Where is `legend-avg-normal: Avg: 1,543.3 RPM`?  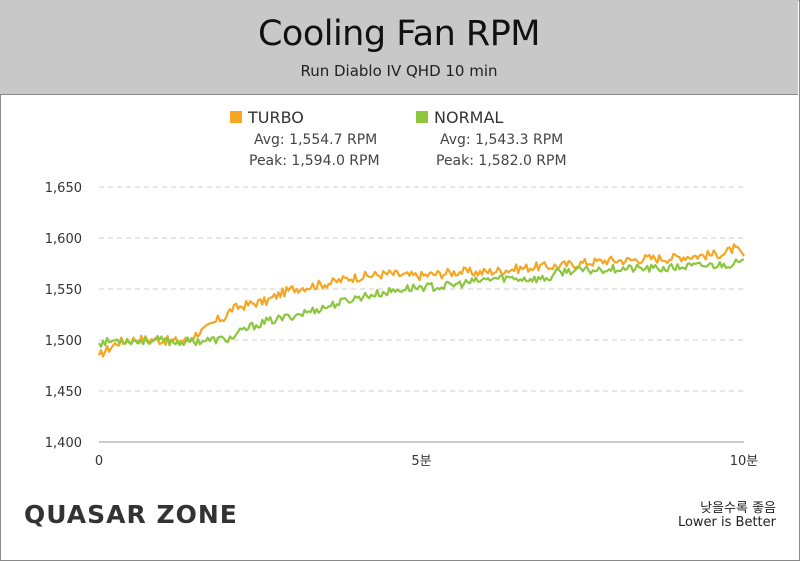
legend-avg-normal: Avg: 1,543.3 RPM is located at coordinates (502, 140).